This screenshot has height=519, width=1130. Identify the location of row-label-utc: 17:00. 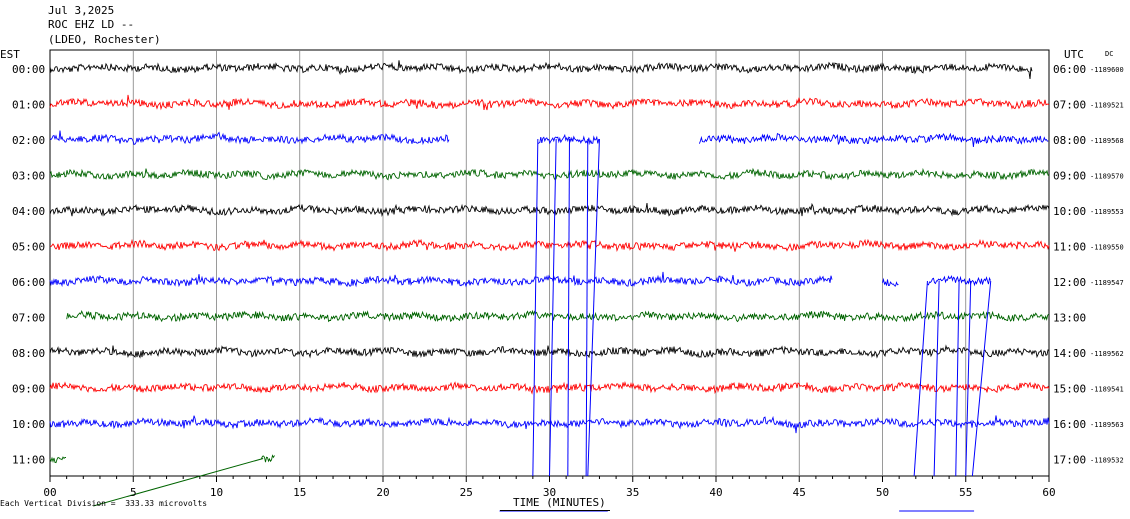
(1069, 460).